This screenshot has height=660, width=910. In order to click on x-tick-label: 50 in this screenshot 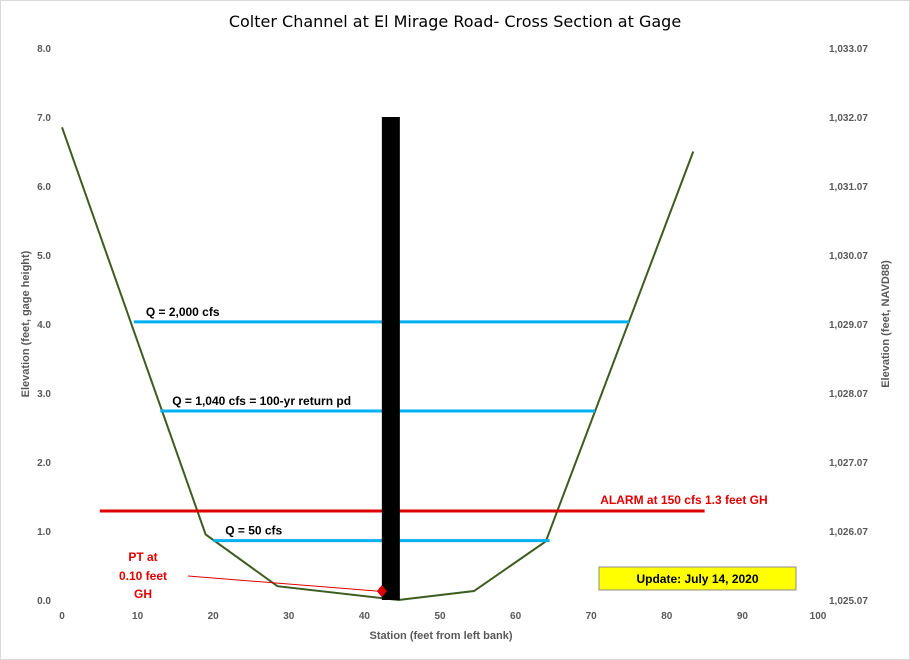, I will do `click(440, 616)`.